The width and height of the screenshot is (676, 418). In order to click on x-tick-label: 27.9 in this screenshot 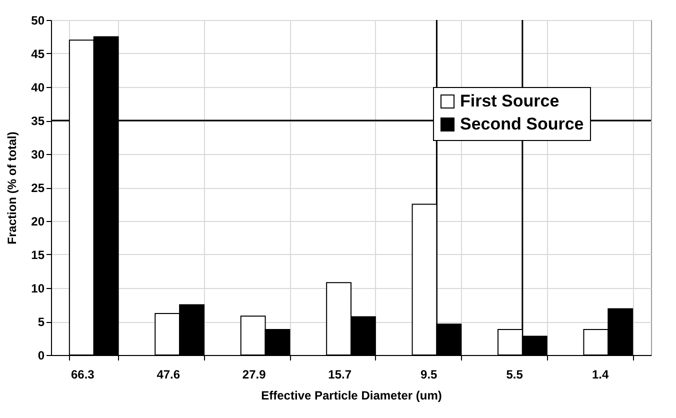, I will do `click(254, 375)`.